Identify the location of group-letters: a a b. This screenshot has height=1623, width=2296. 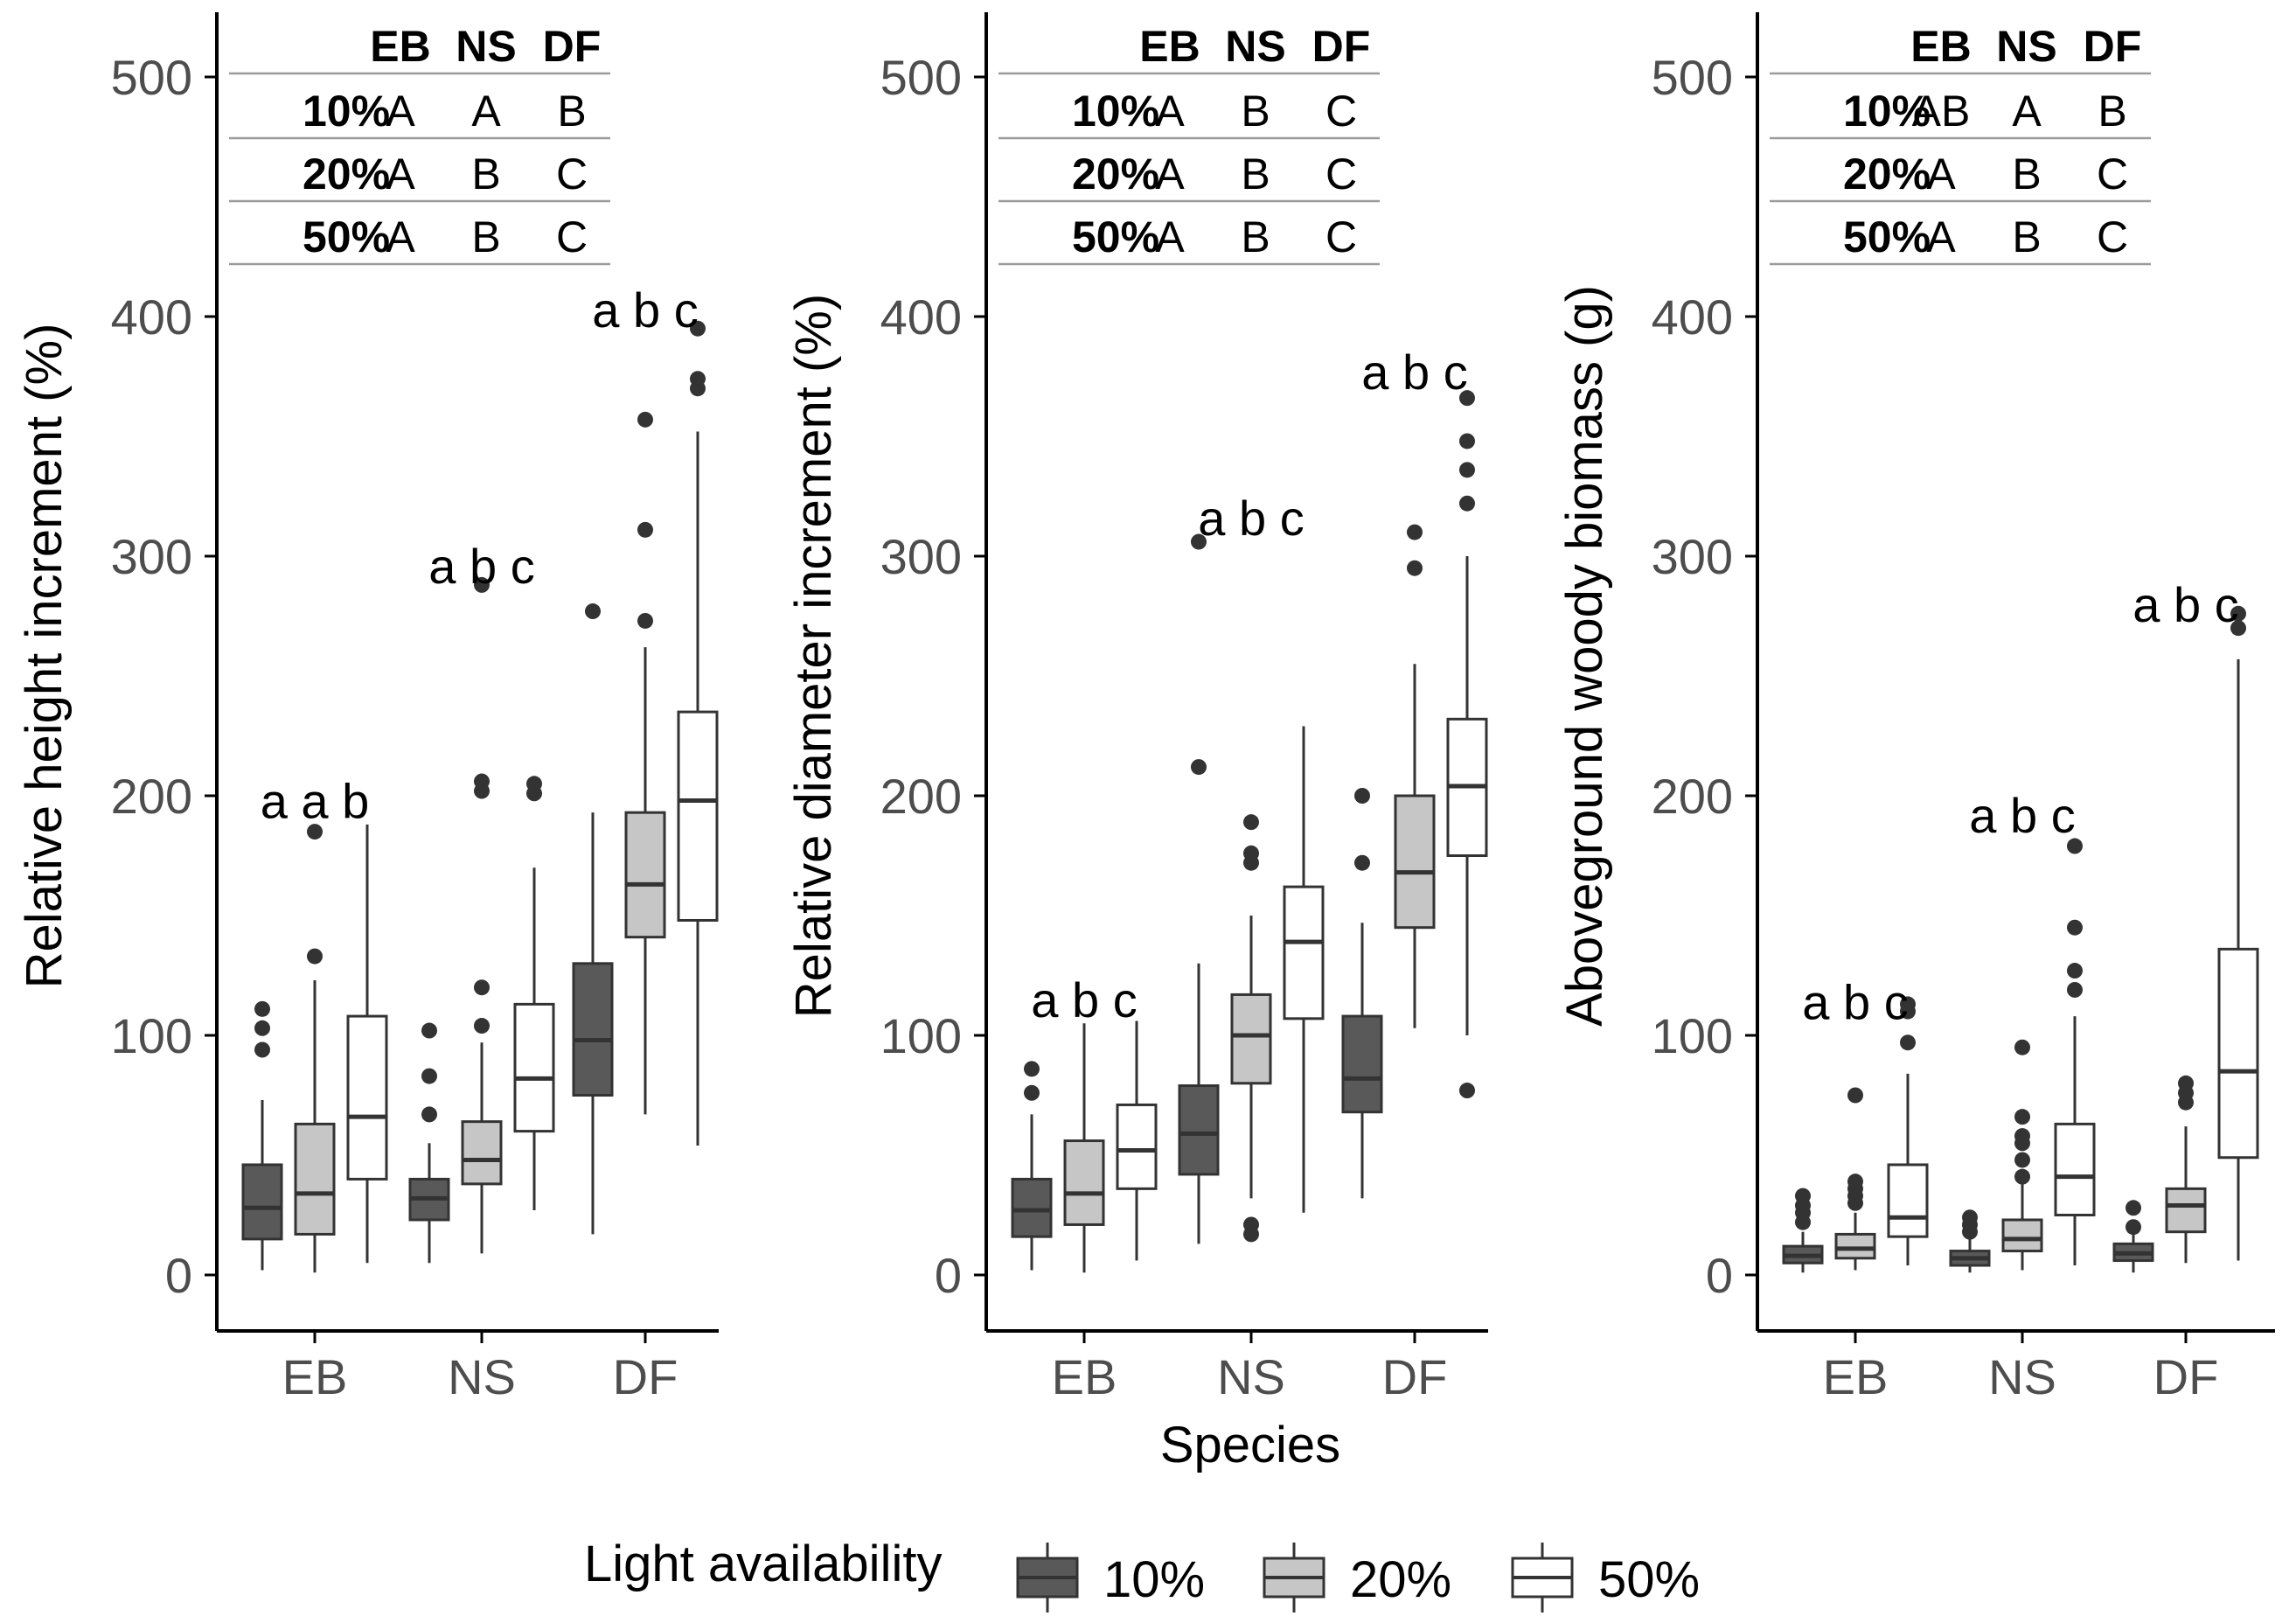
(315, 800).